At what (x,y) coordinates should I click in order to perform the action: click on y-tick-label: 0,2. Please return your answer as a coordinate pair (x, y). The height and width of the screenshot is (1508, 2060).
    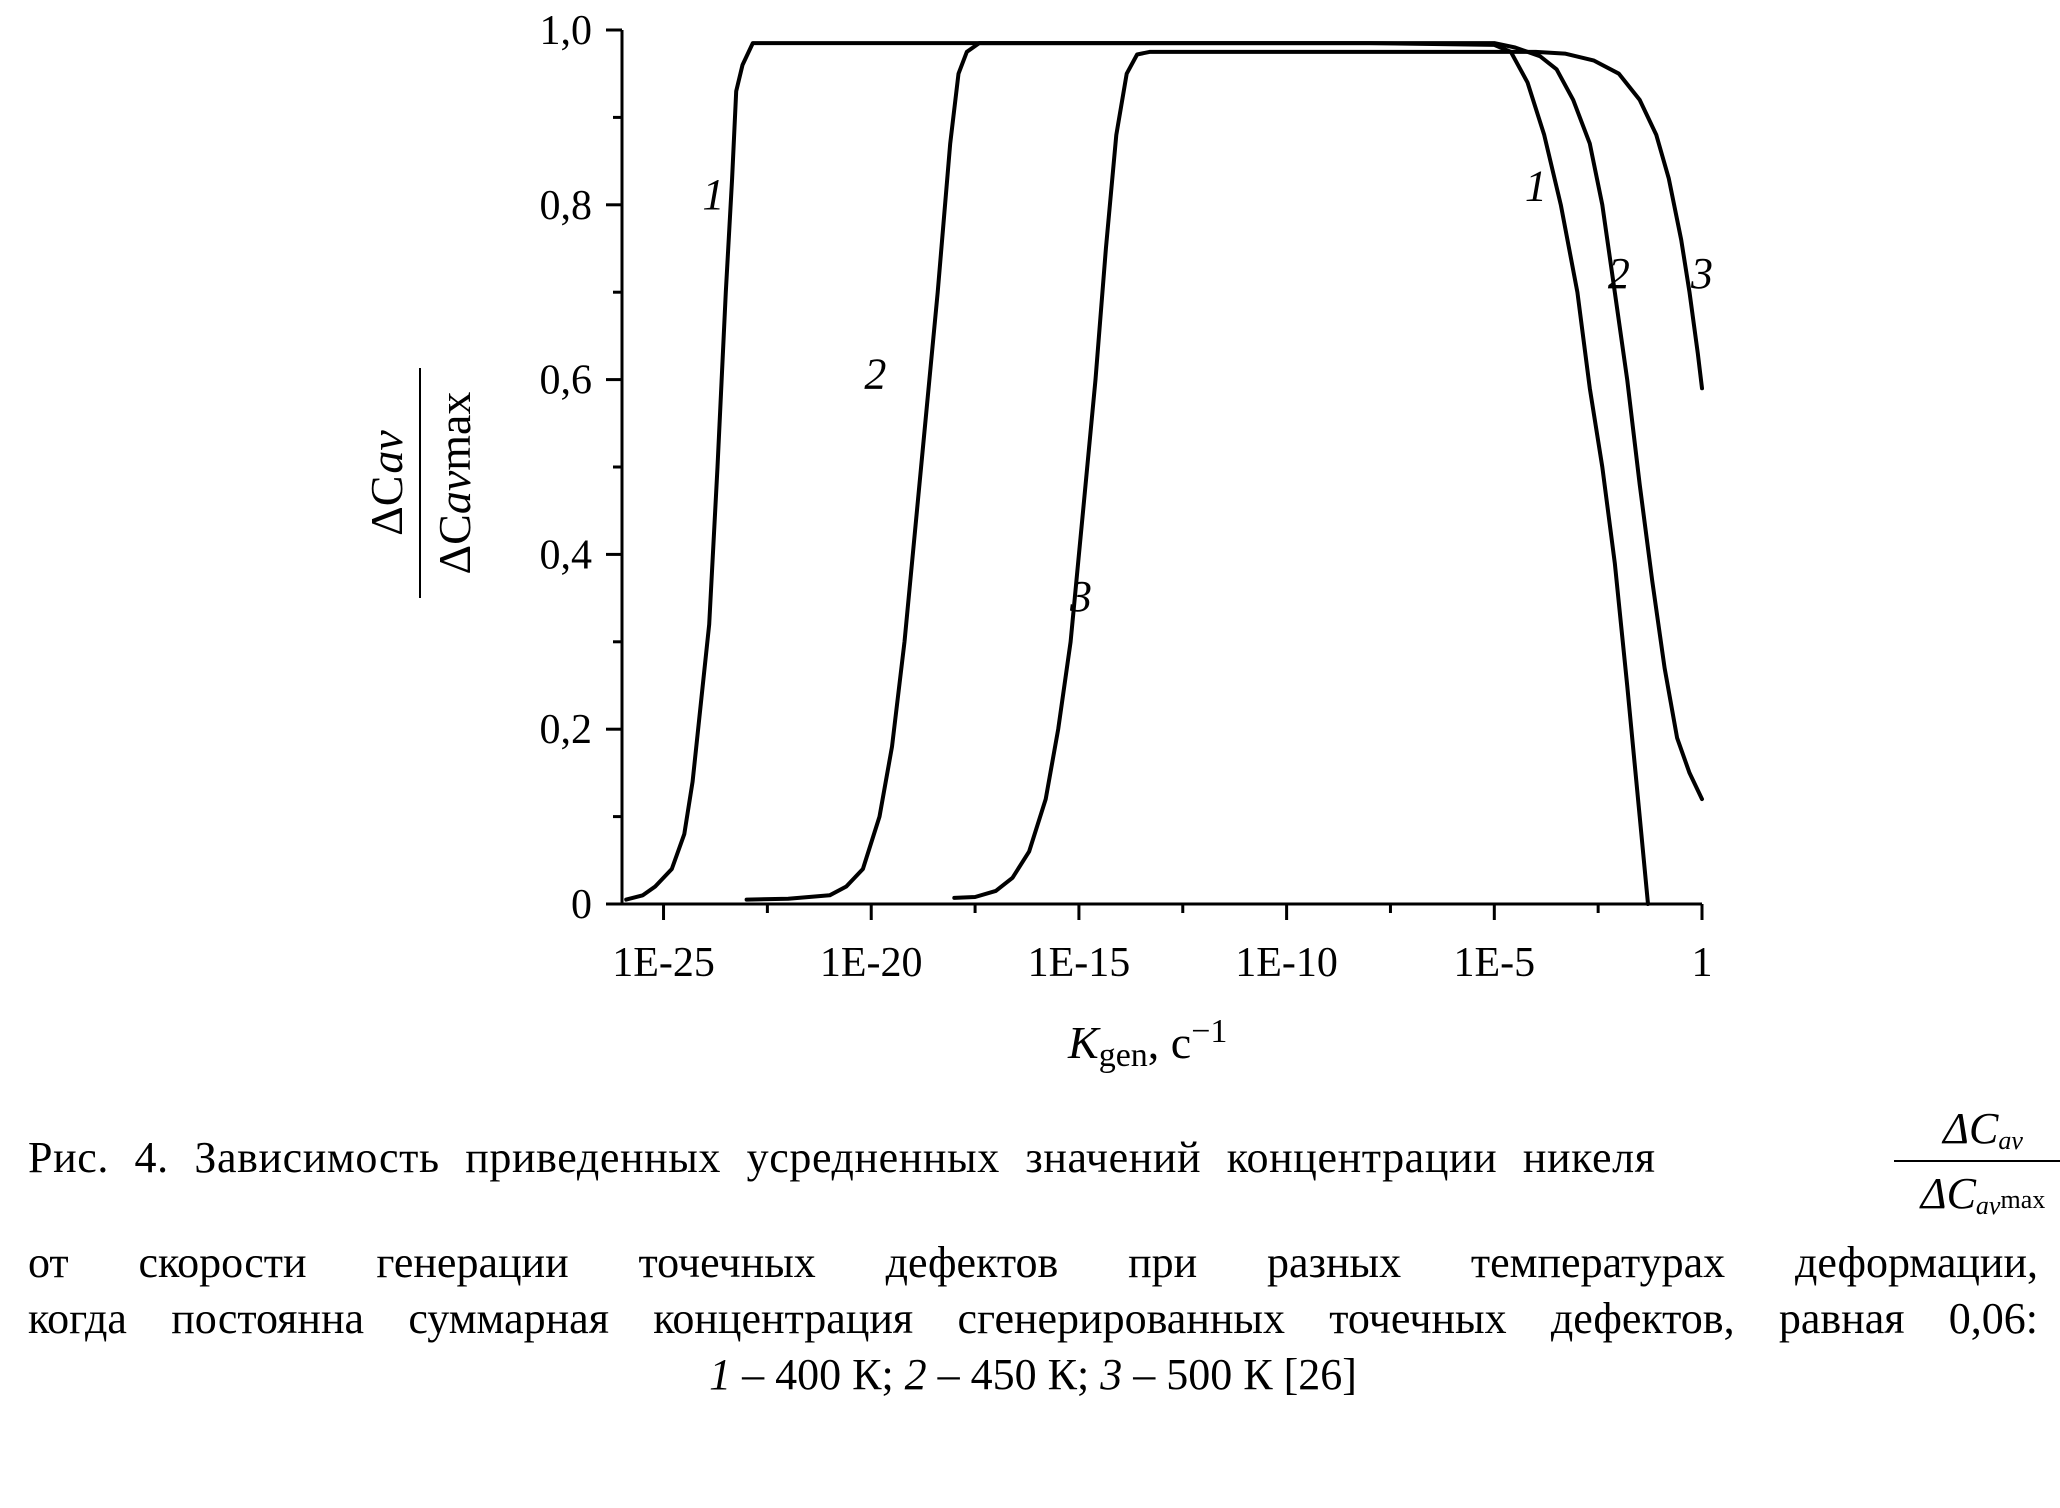
    Looking at the image, I should click on (566, 730).